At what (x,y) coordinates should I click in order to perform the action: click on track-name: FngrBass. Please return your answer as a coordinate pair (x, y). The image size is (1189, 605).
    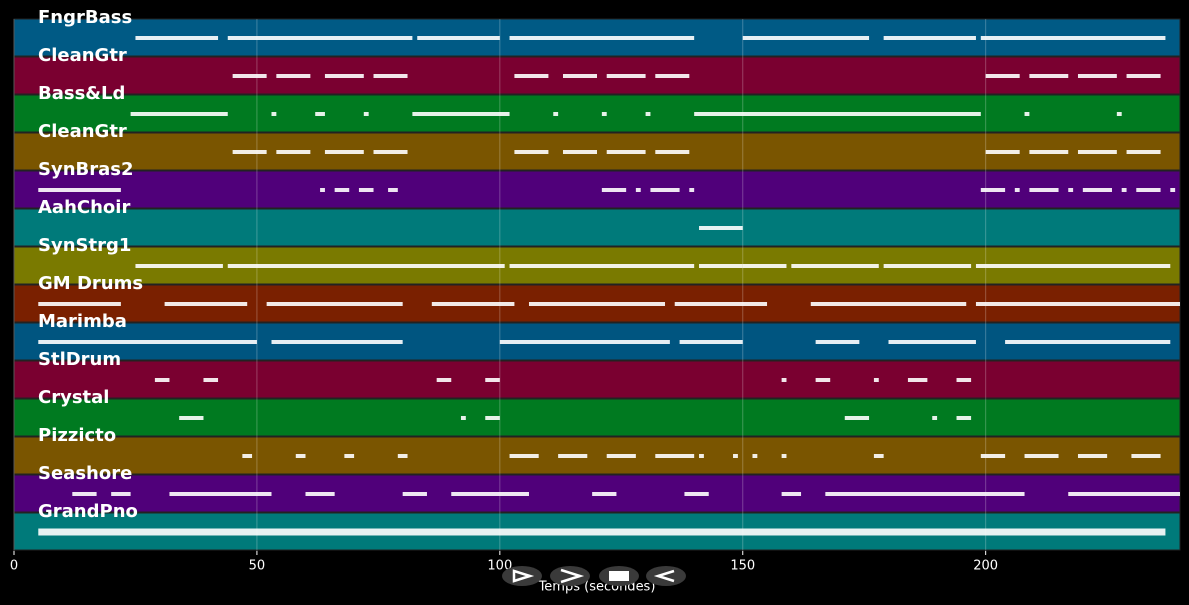
    Looking at the image, I should click on (85, 17).